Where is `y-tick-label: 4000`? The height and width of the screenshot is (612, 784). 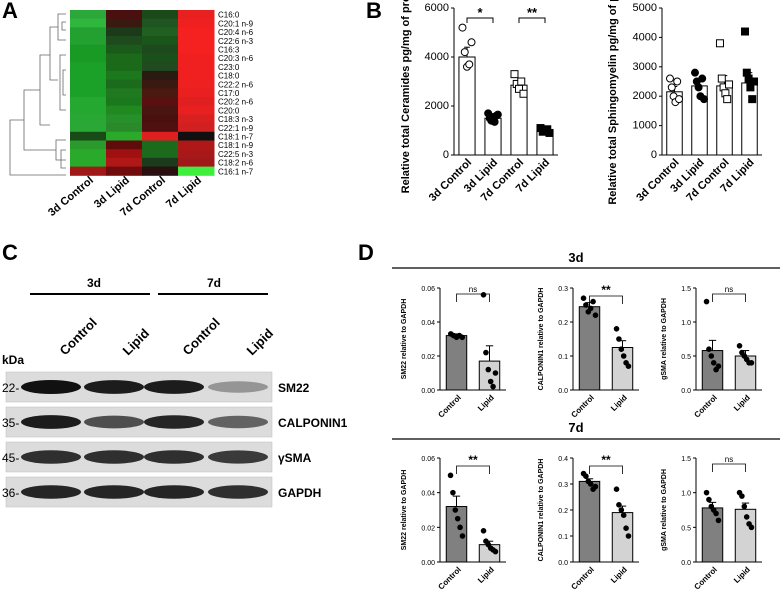 y-tick-label: 4000 is located at coordinates (437, 57).